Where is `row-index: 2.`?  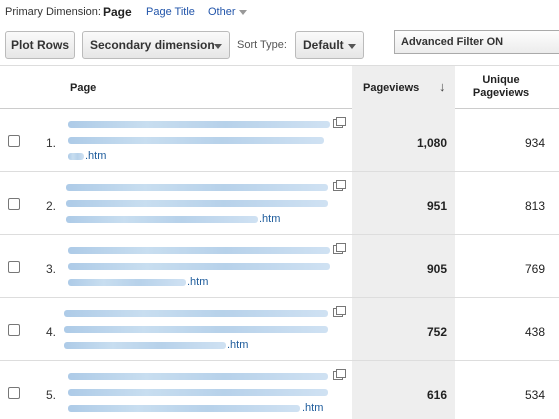
row-index: 2. is located at coordinates (50, 206).